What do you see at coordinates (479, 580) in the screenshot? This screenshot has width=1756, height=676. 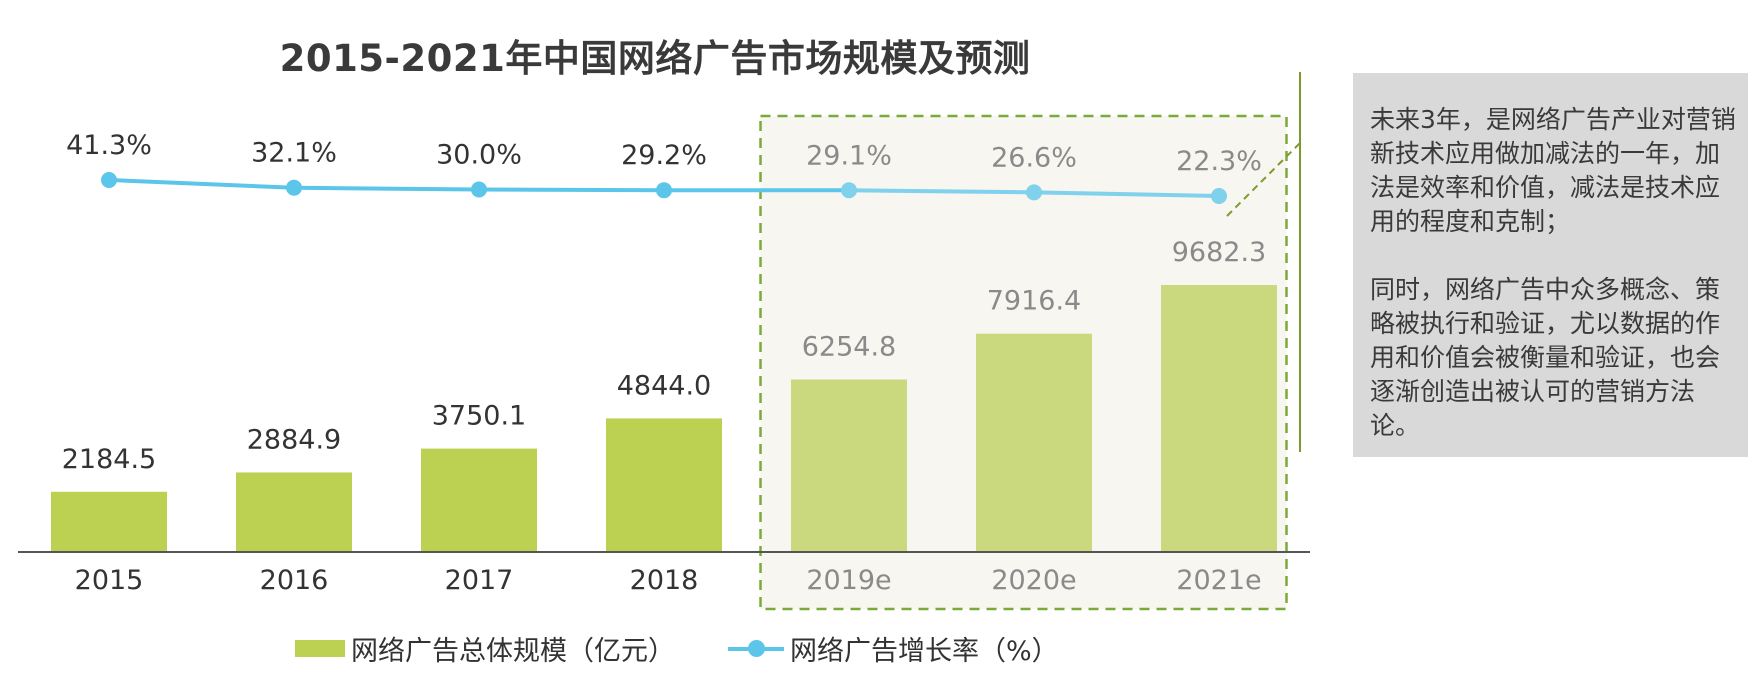 I see `x-tick-2017: 2017` at bounding box center [479, 580].